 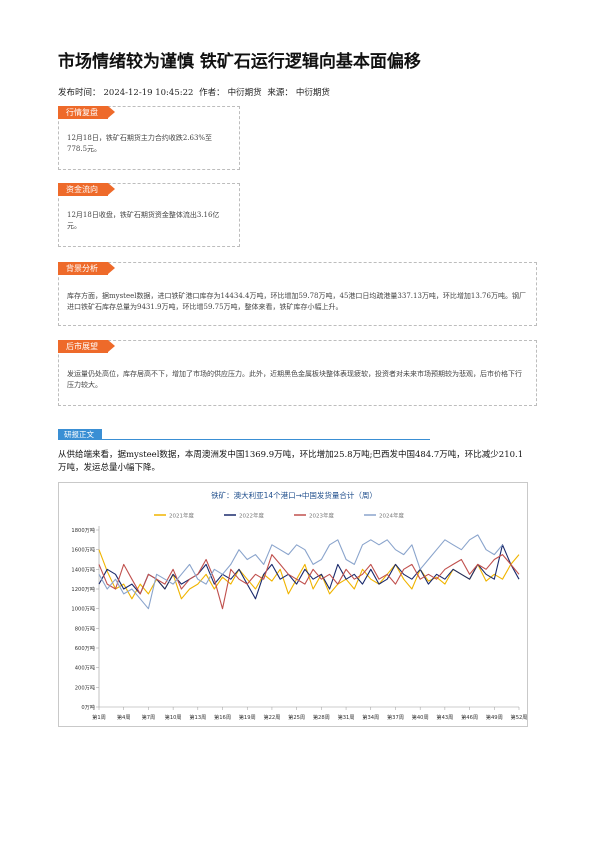 I want to click on y-tick-label: 1800万吨, so click(x=83, y=530).